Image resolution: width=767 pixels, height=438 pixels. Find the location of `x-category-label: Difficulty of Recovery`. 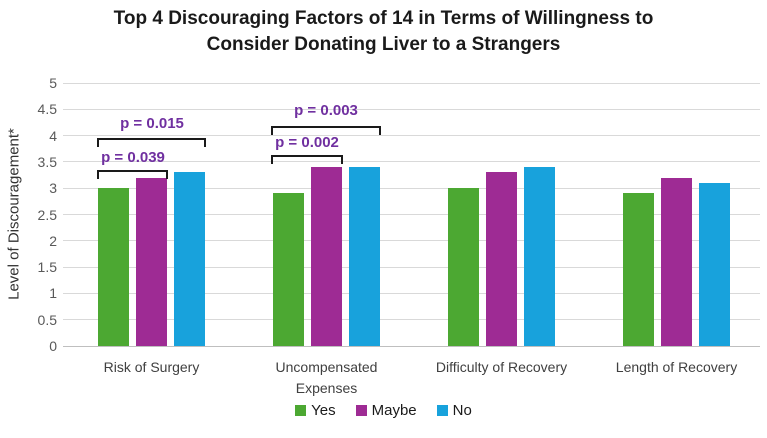

x-category-label: Difficulty of Recovery is located at coordinates (501, 367).